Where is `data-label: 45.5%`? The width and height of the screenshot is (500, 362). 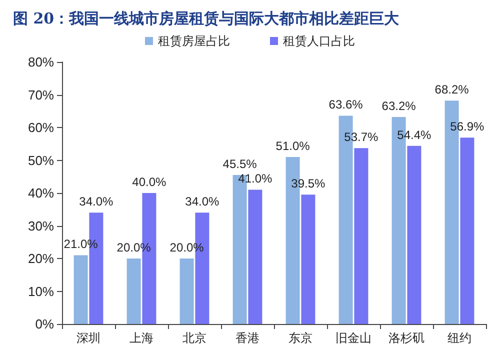 data-label: 45.5% is located at coordinates (240, 163).